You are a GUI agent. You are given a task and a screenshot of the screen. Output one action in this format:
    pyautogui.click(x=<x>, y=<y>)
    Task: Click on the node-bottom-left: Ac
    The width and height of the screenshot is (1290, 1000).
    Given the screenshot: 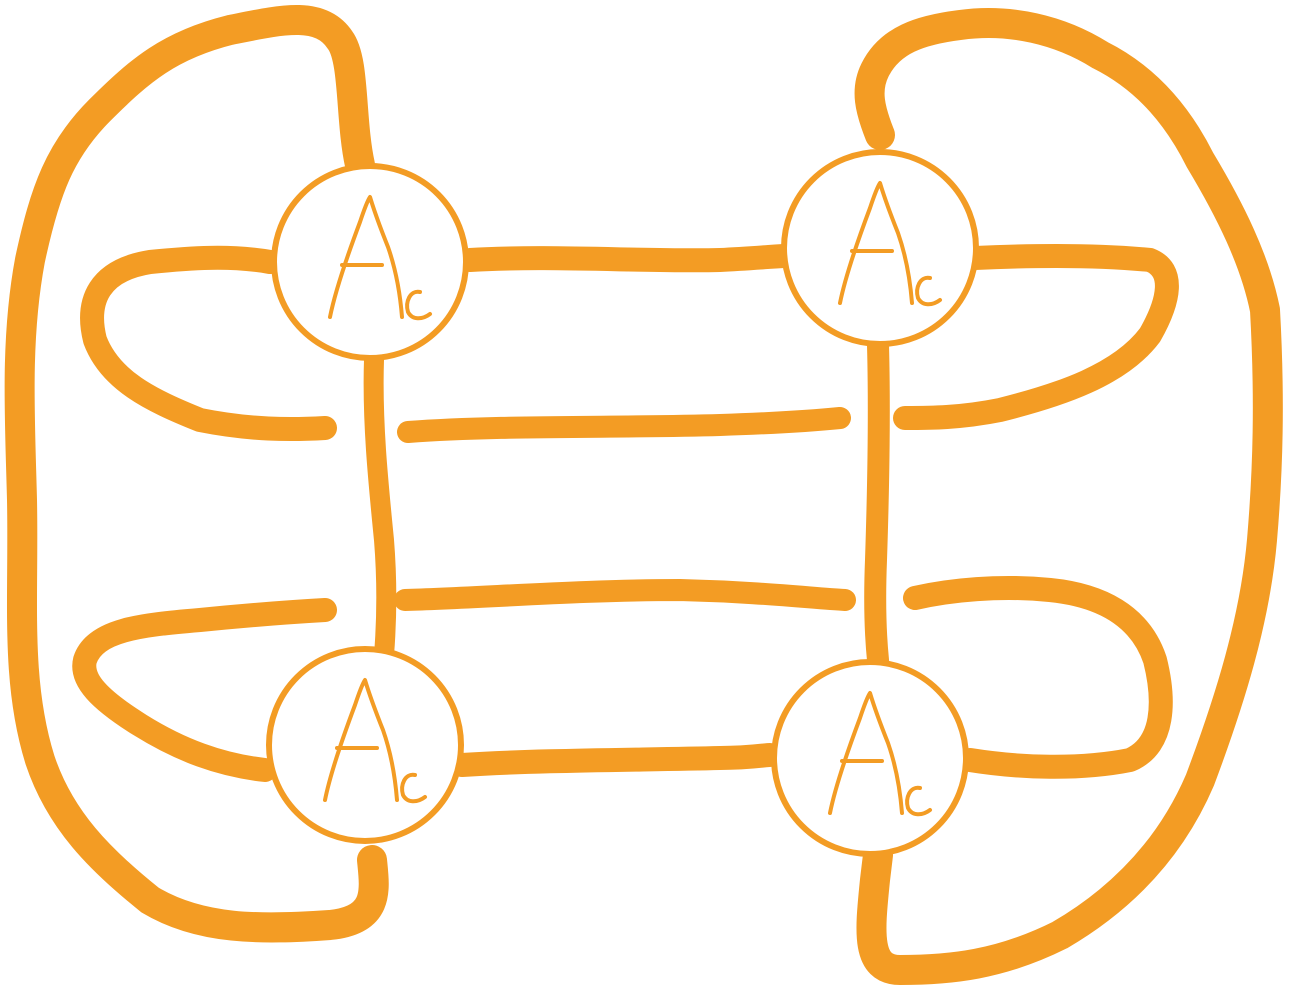 What is the action you would take?
    pyautogui.click(x=365, y=745)
    